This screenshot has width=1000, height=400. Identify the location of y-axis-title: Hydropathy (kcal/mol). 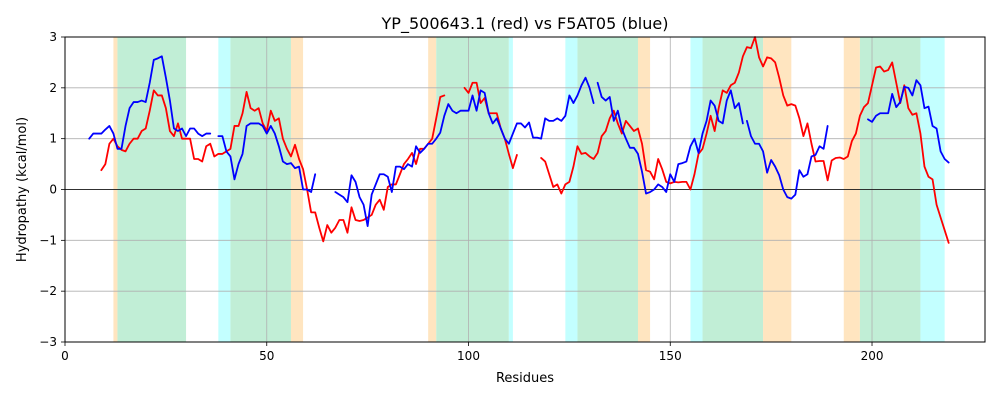
(22, 189).